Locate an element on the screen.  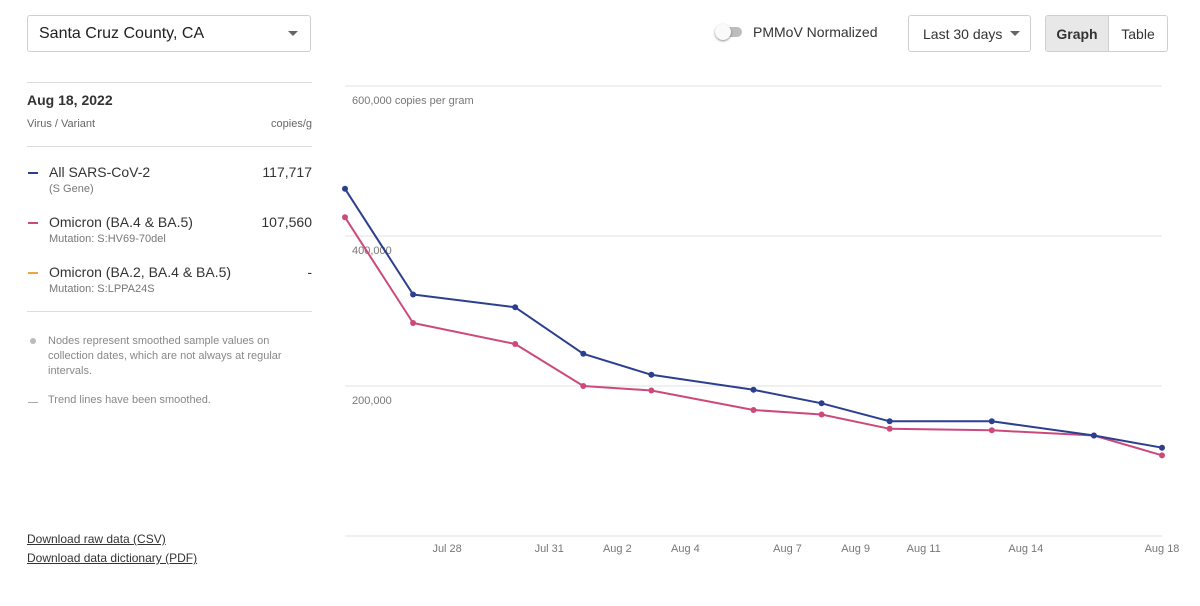
location-select: Santa Cruz County, CA is located at coordinates (169, 33).